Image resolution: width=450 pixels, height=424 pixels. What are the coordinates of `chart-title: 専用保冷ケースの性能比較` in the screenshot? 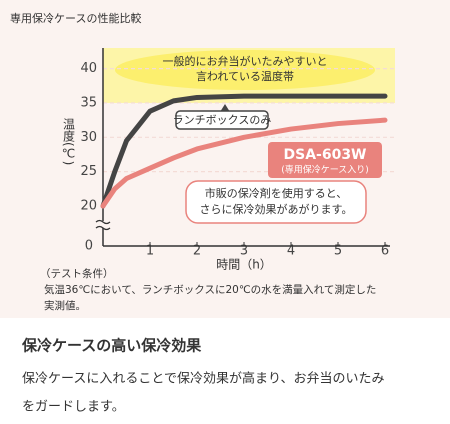 It's located at (75, 18).